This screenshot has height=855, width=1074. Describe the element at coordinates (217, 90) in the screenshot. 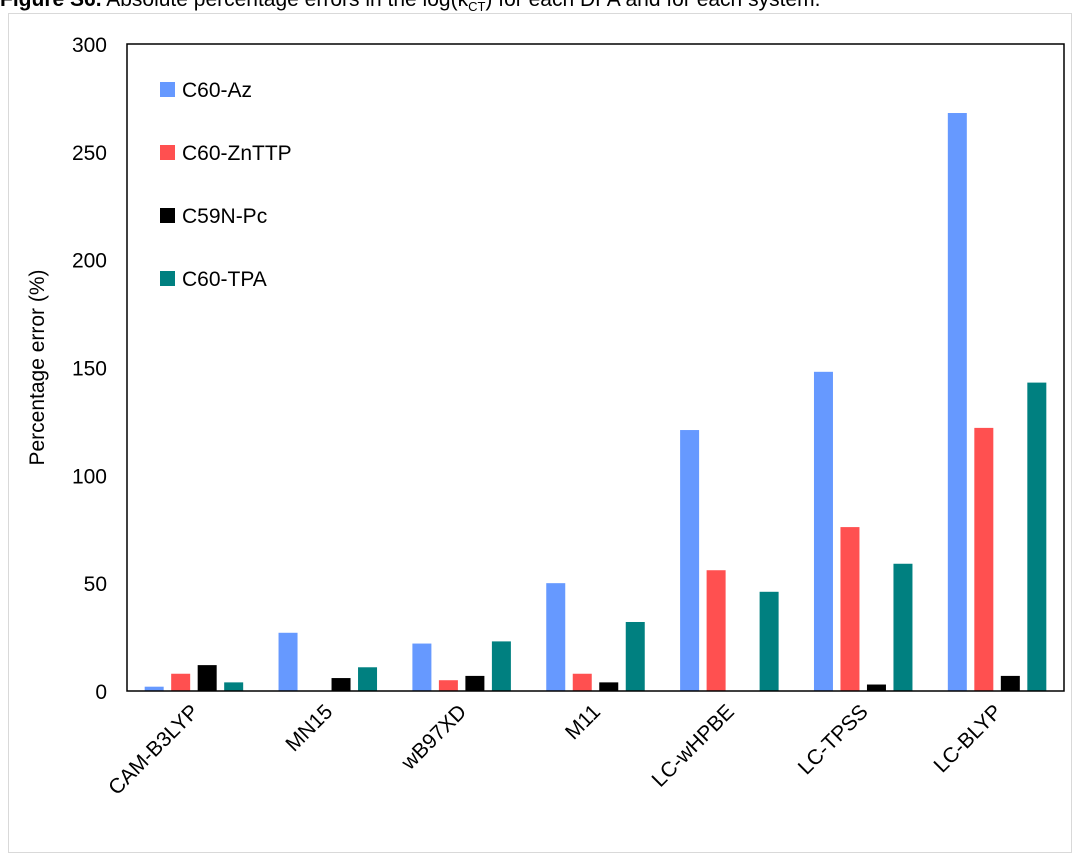

I see `legend-label: C60-Az` at that location.